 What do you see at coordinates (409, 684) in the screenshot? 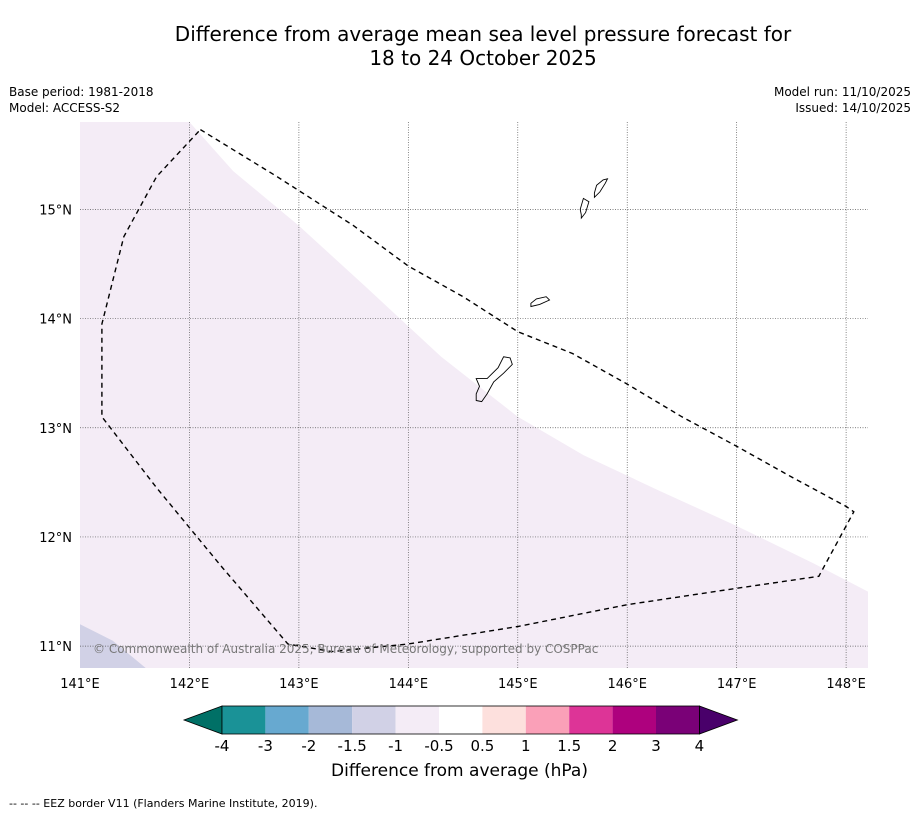
I see `lon-tick-label: 144°E` at bounding box center [409, 684].